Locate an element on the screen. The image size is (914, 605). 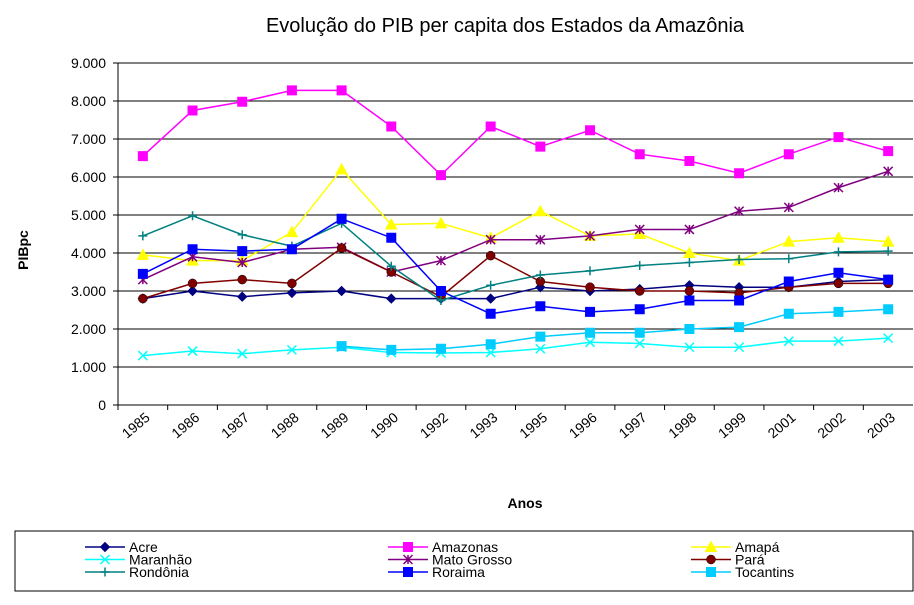
y-tick-label: 7.000 is located at coordinates (88, 139).